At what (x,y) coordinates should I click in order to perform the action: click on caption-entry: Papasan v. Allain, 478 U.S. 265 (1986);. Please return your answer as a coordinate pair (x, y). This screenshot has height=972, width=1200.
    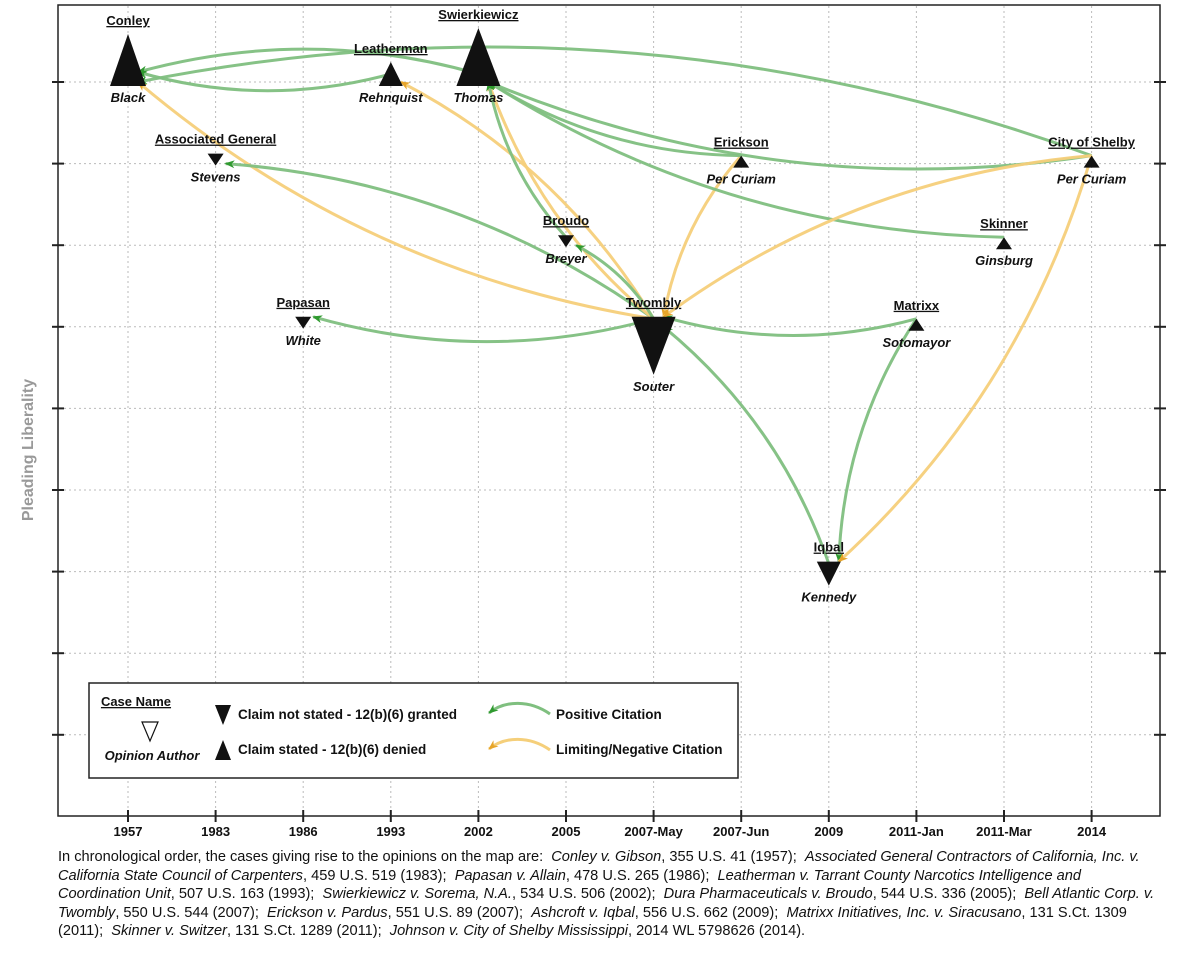
    Looking at the image, I should click on (582, 876).